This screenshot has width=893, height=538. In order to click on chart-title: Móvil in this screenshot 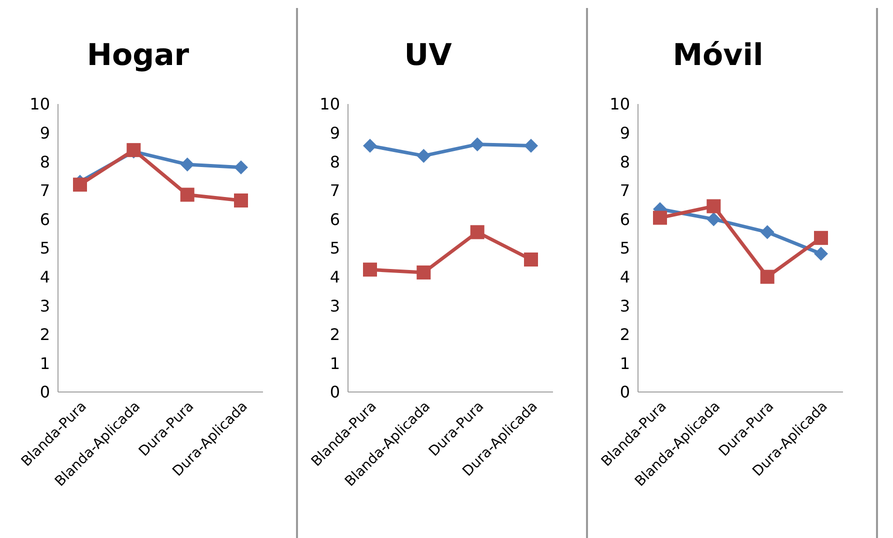, I will do `click(718, 55)`.